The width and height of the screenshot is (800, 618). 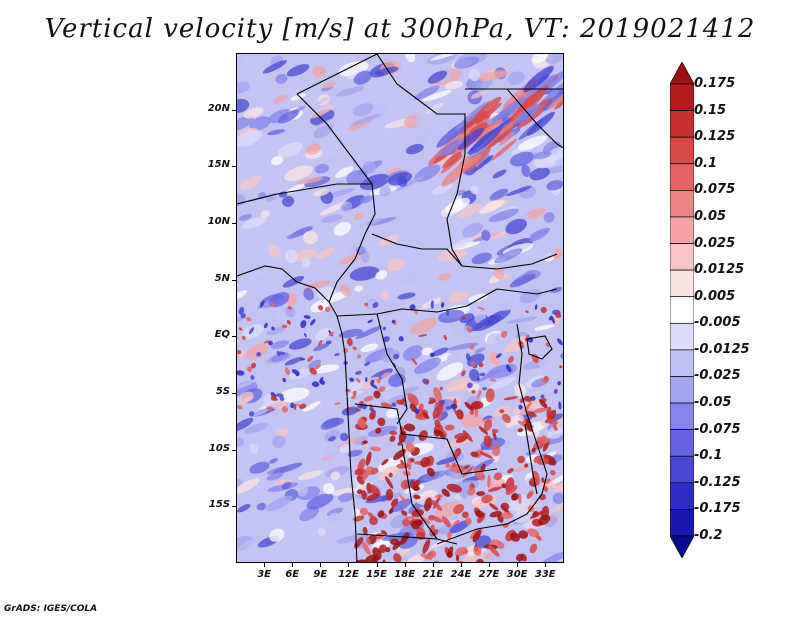 I want to click on lat-tick-label: 5N, so click(x=222, y=278).